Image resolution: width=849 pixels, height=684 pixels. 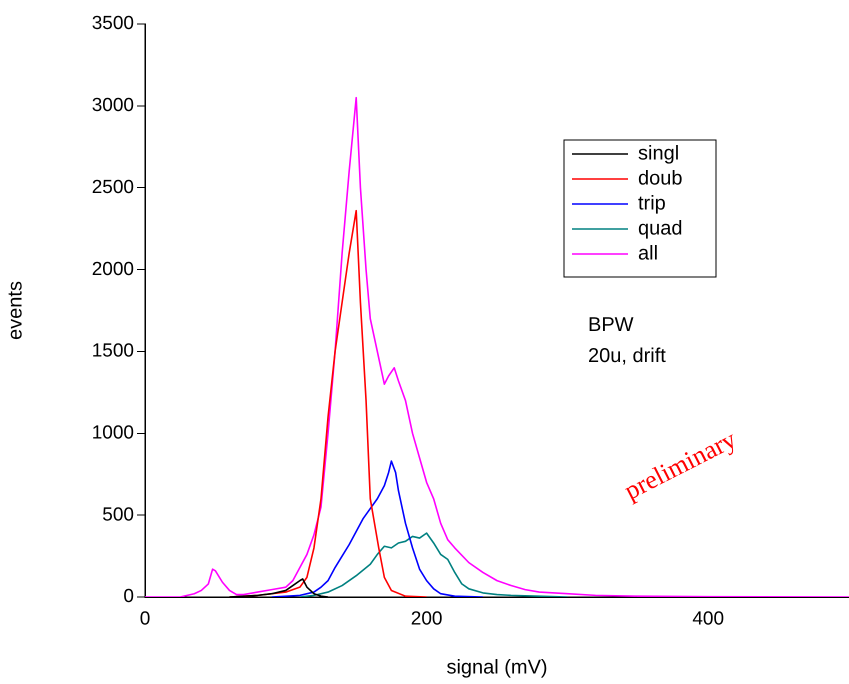 I want to click on x-tick-label: 0, so click(x=145, y=619).